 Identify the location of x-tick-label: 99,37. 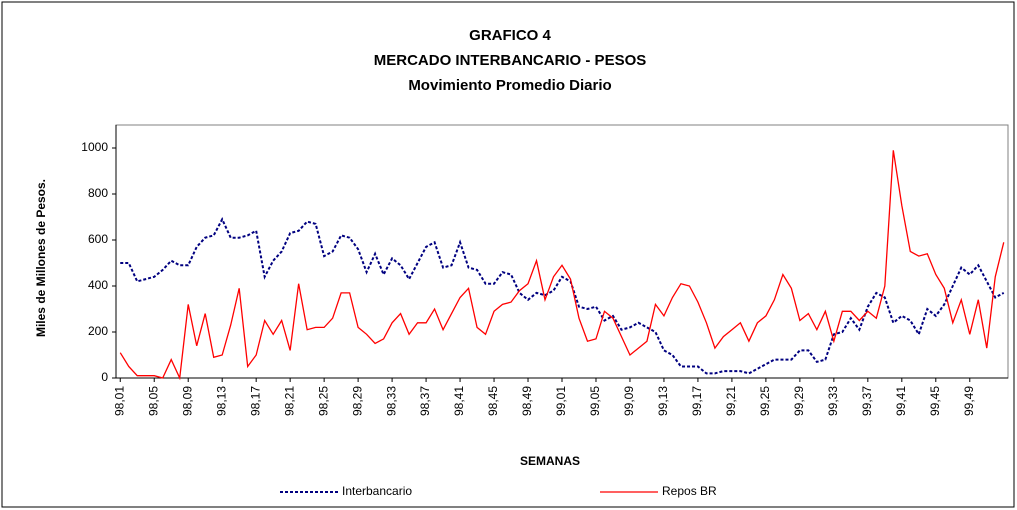
(867, 401).